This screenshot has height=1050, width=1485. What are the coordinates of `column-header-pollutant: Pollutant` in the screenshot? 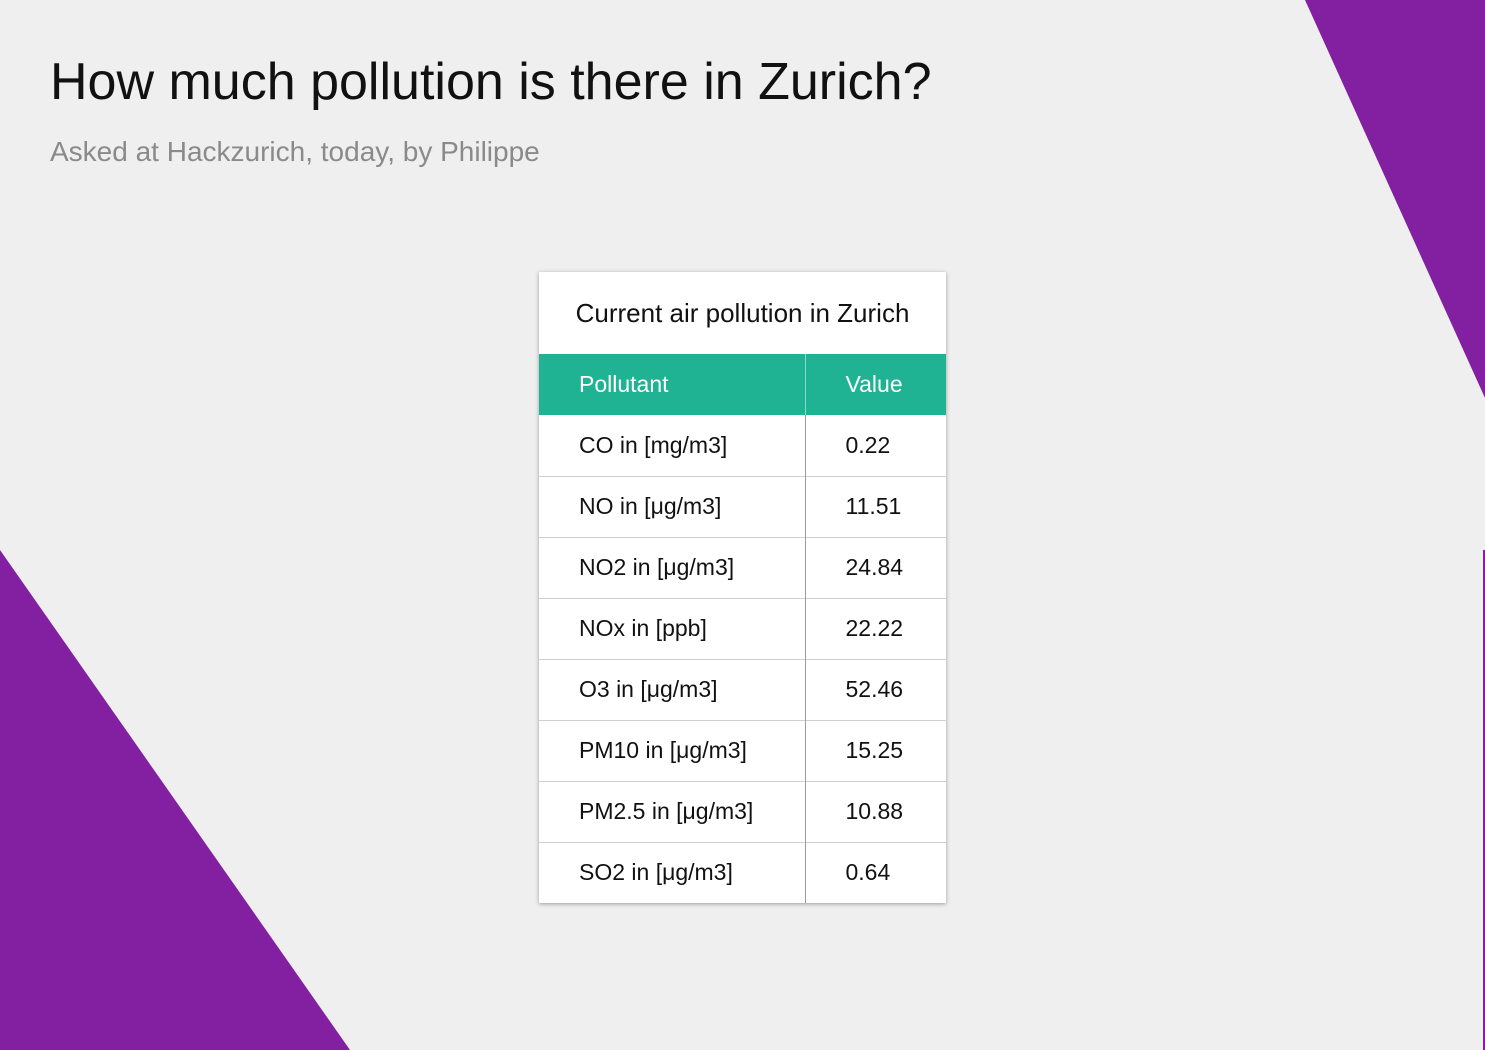 It's located at (672, 384).